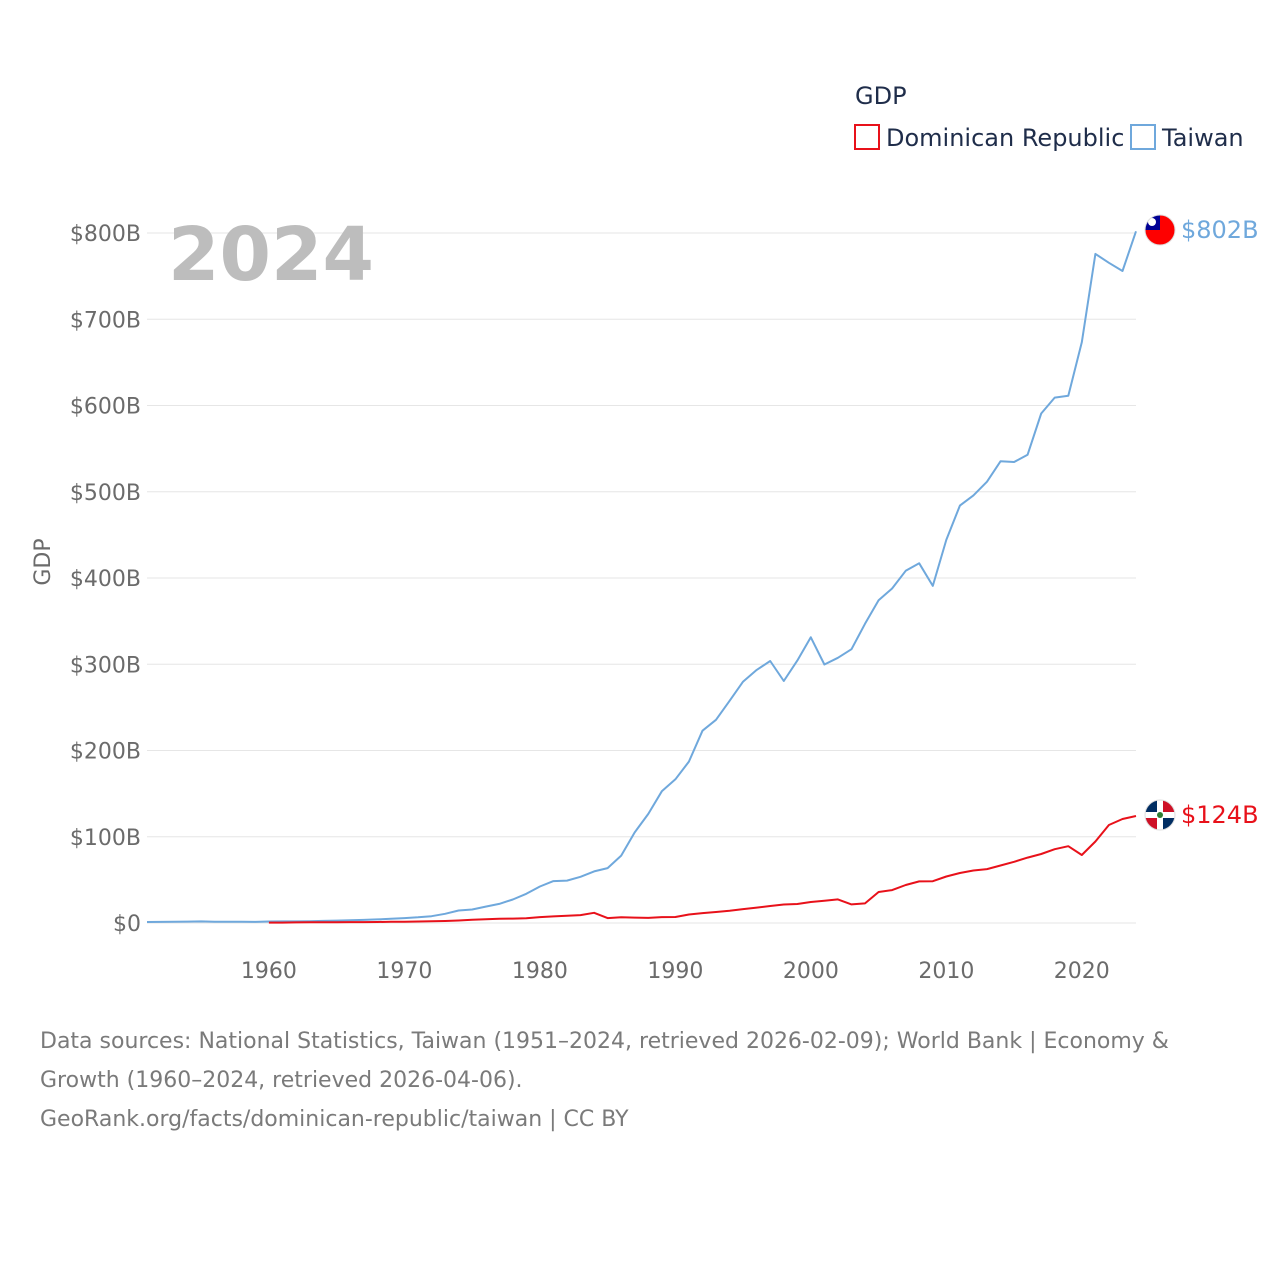 Image resolution: width=1280 pixels, height=1280 pixels. Describe the element at coordinates (269, 971) in the screenshot. I see `x-tick-label: 1960` at that location.